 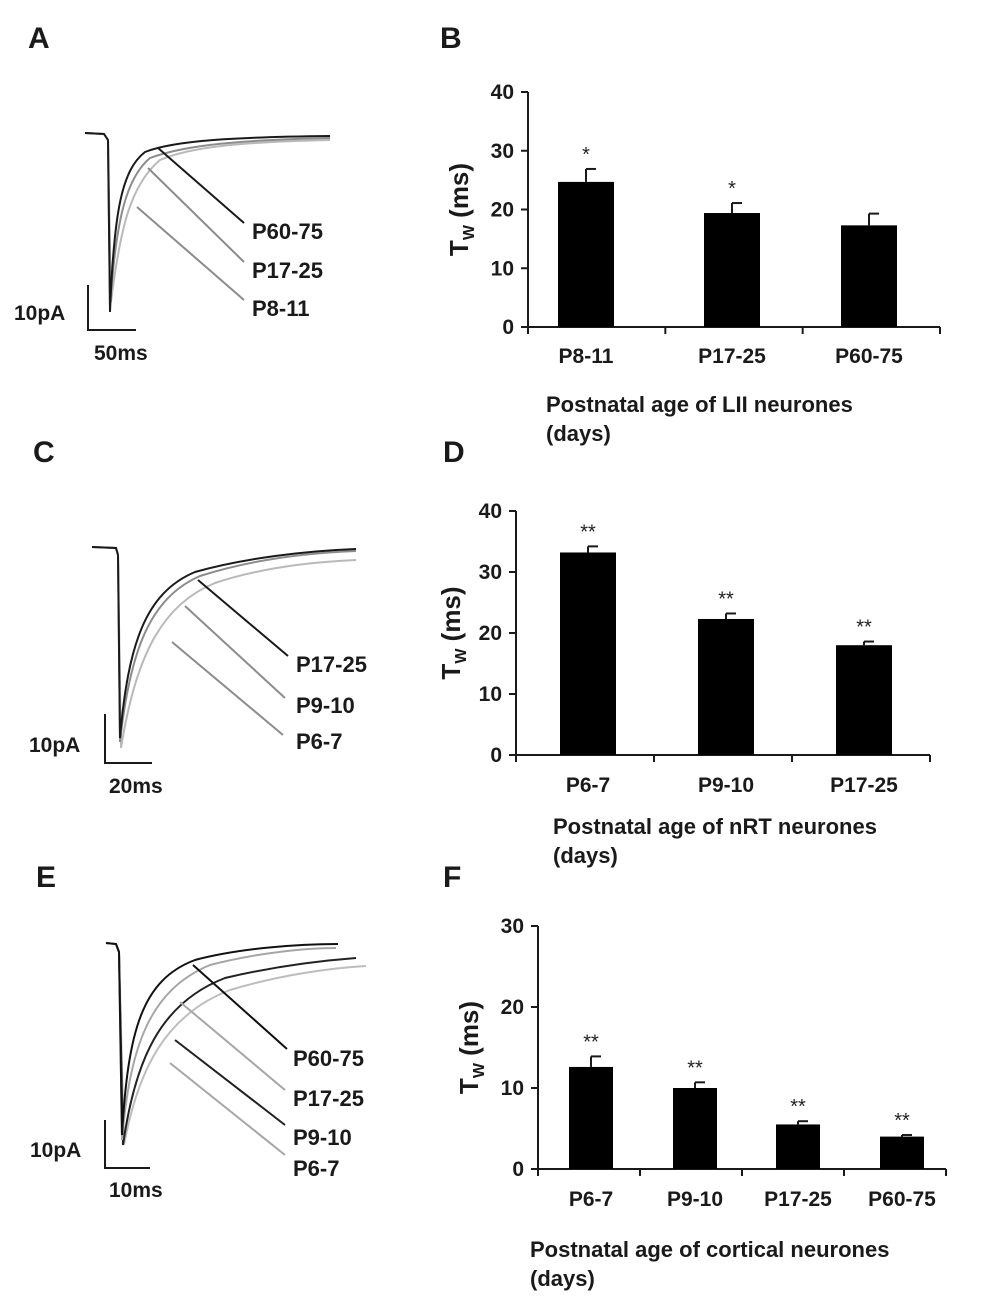 What do you see at coordinates (798, 1199) in the screenshot?
I see `x-category-label-f: P17-25` at bounding box center [798, 1199].